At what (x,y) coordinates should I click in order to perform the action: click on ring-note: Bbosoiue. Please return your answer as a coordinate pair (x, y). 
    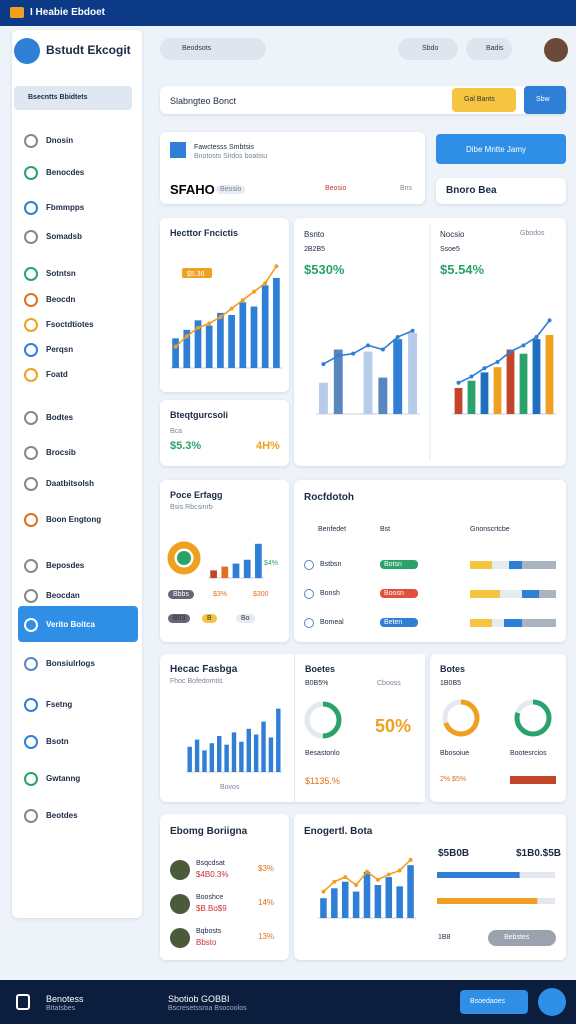
    Looking at the image, I should click on (455, 753).